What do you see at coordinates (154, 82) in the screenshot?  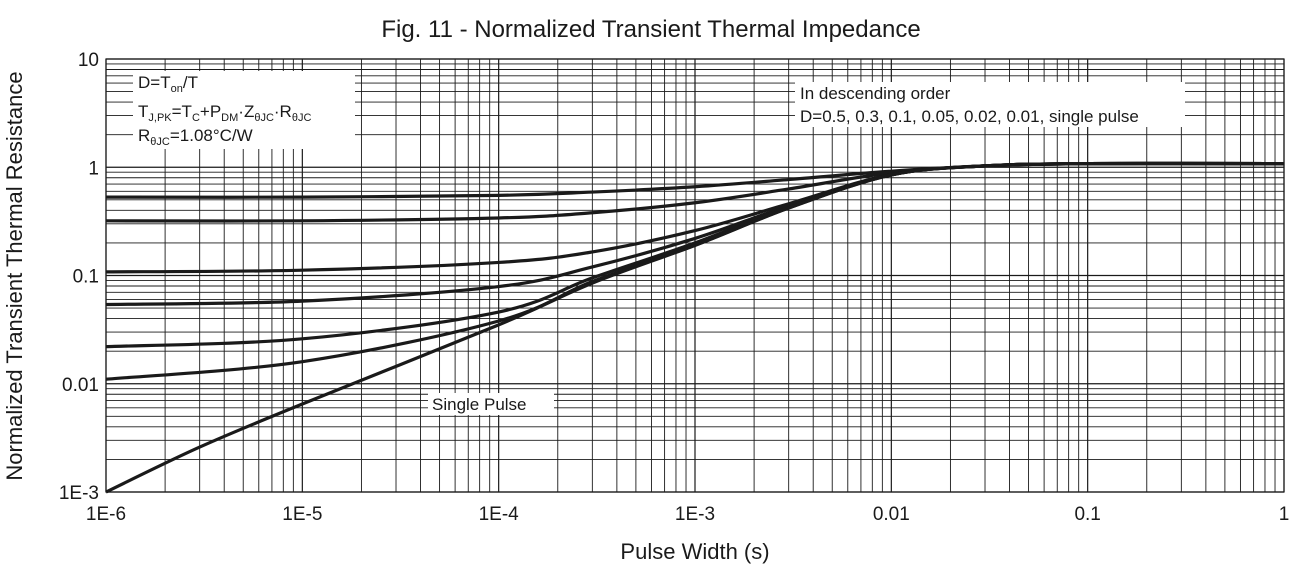 I see `formula-duty-part-a: D=T` at bounding box center [154, 82].